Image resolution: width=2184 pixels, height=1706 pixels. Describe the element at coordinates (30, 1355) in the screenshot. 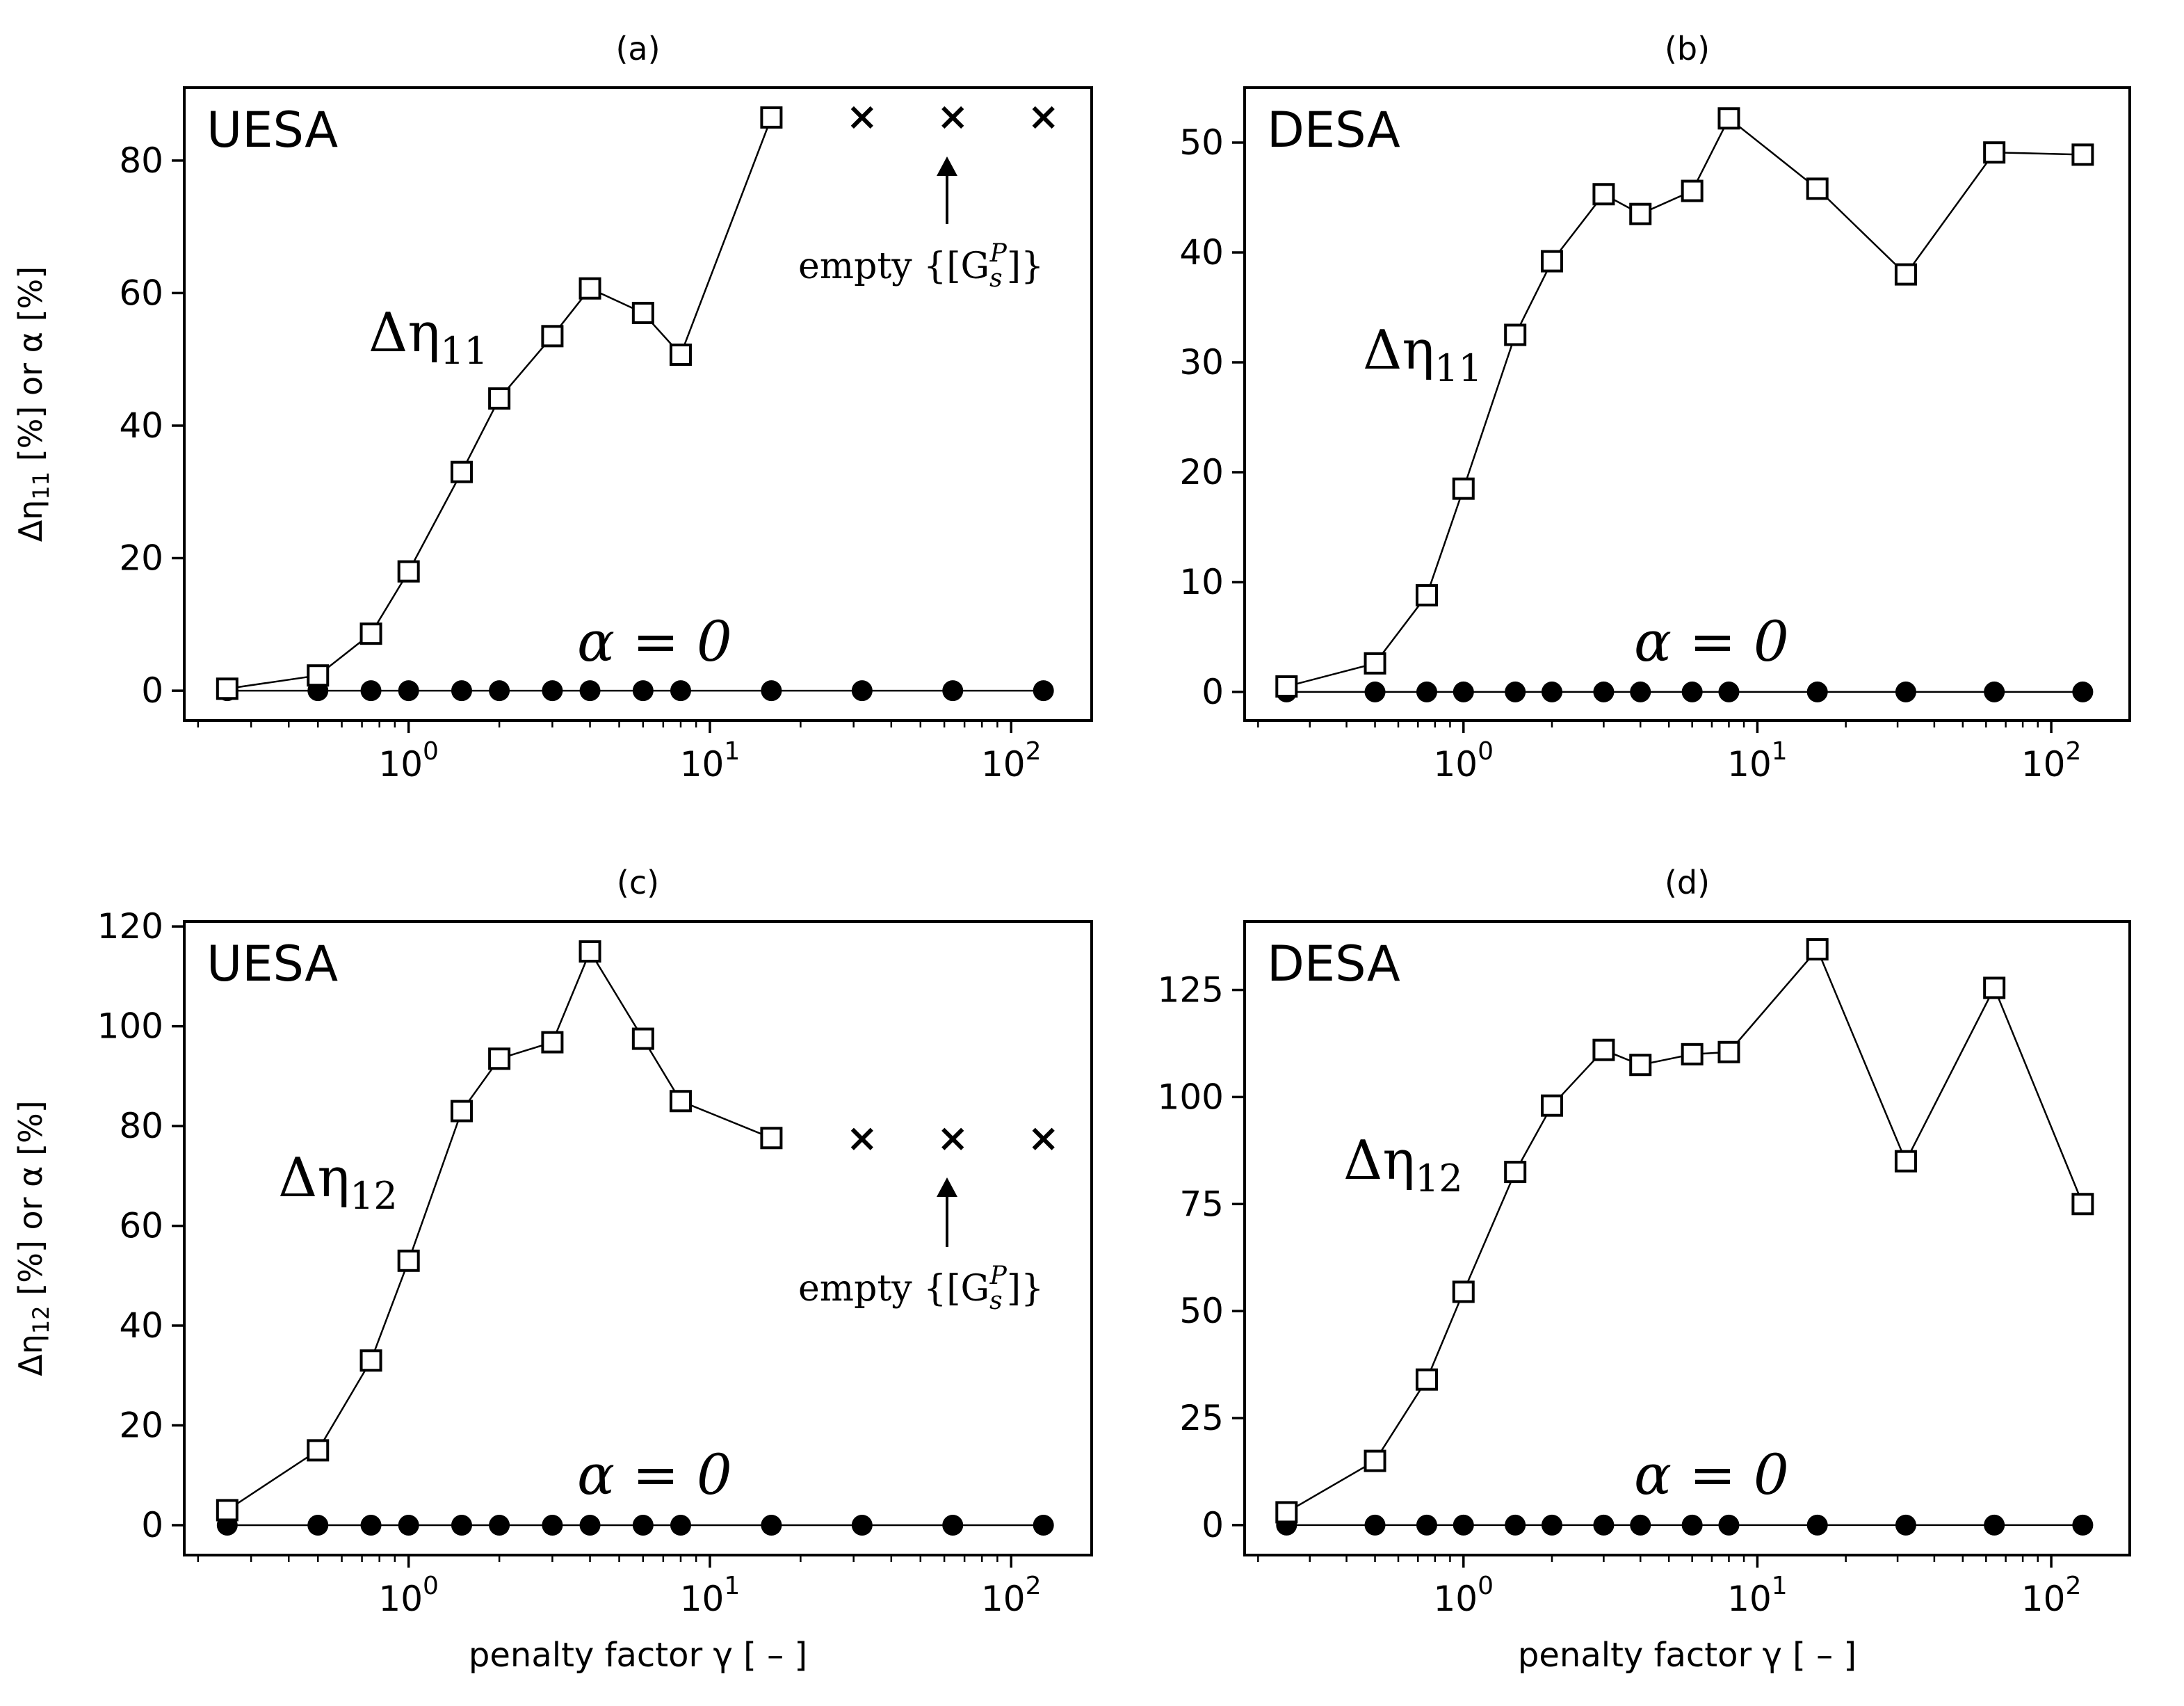

I see `y-label-symbol: Δη` at that location.